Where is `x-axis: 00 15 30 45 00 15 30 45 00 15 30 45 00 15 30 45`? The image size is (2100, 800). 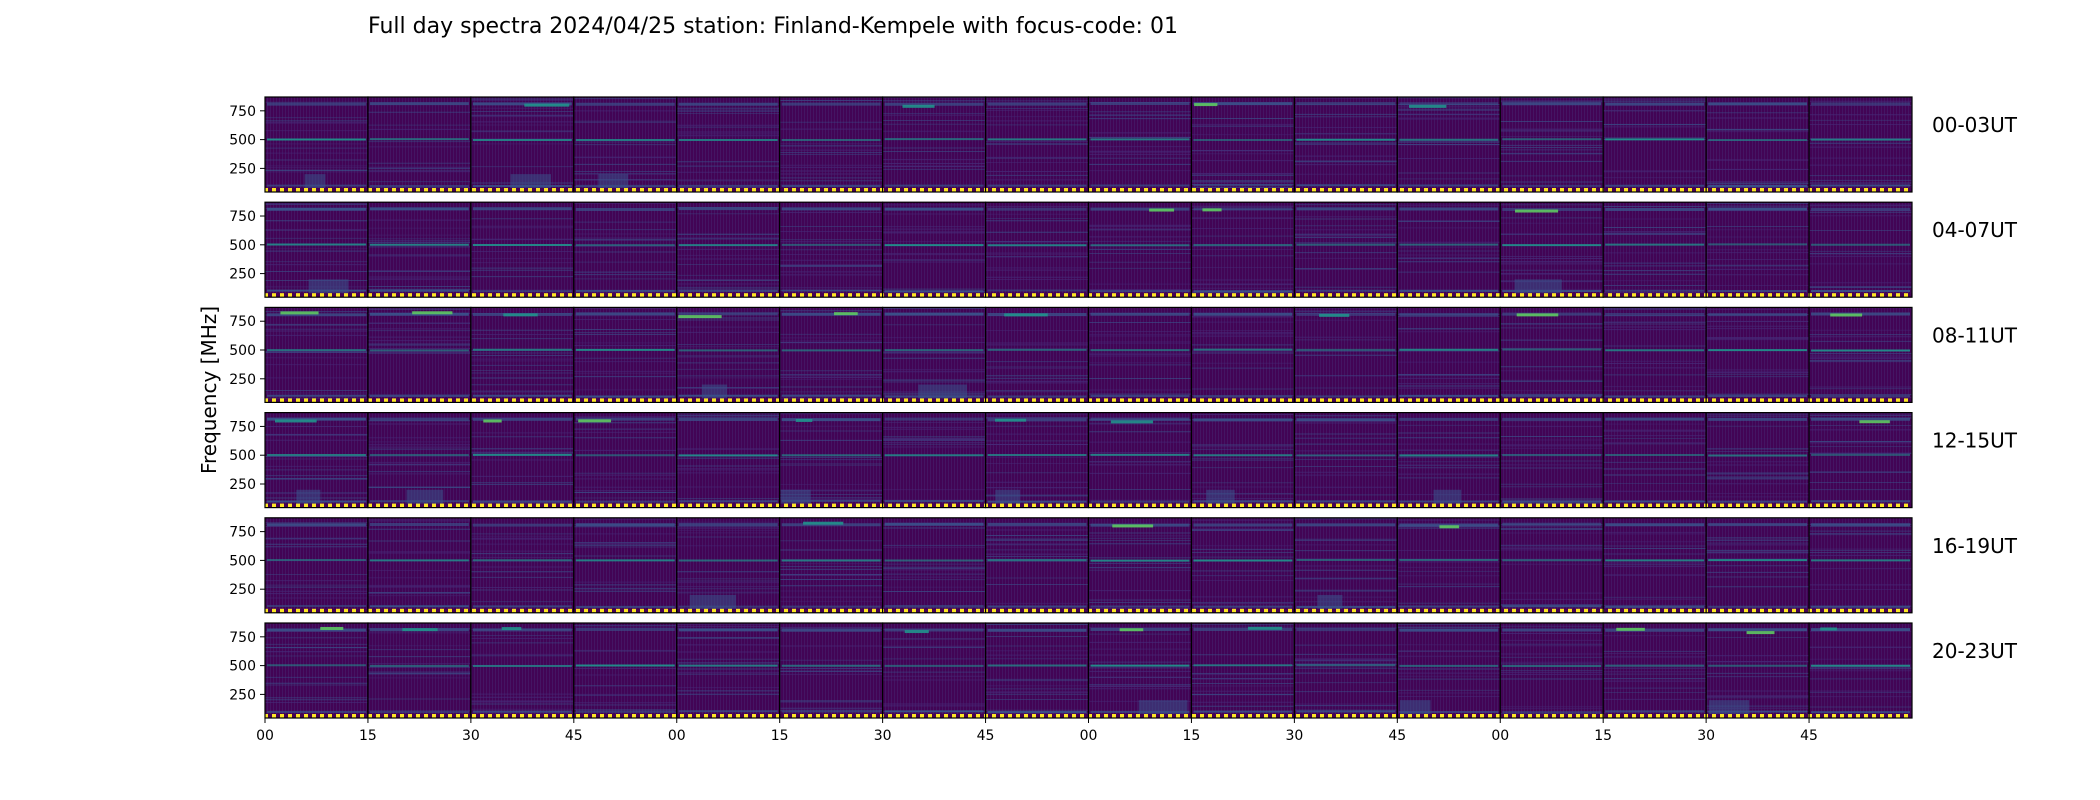
x-axis: 00 15 30 45 00 15 30 45 00 15 30 45 00 15 30 45 is located at coordinates (1037, 731).